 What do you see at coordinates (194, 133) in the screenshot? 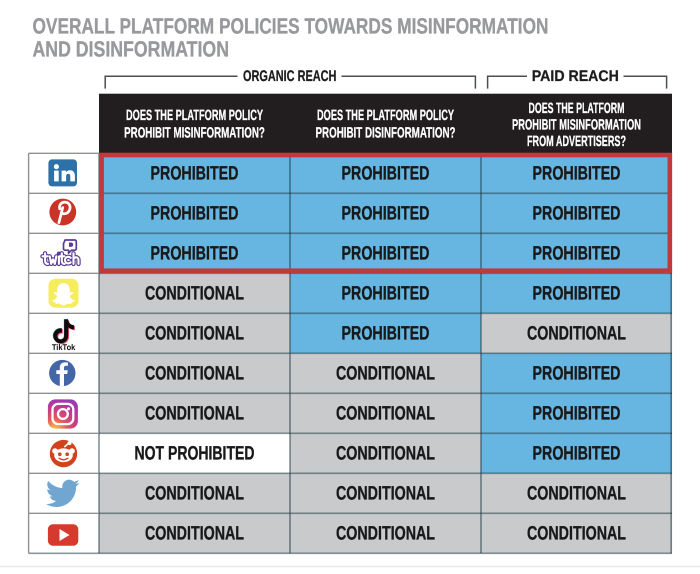
I see `svg-text: PROHIBIT MISINFORMATION?` at bounding box center [194, 133].